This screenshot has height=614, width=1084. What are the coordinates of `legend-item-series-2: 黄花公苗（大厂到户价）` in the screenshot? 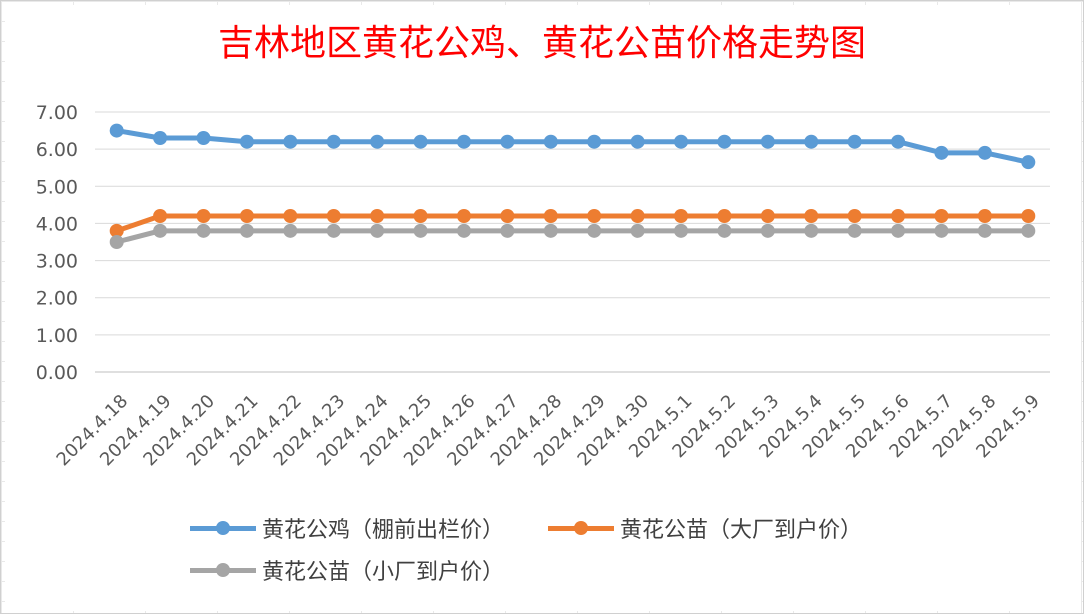 It's located at (705, 528).